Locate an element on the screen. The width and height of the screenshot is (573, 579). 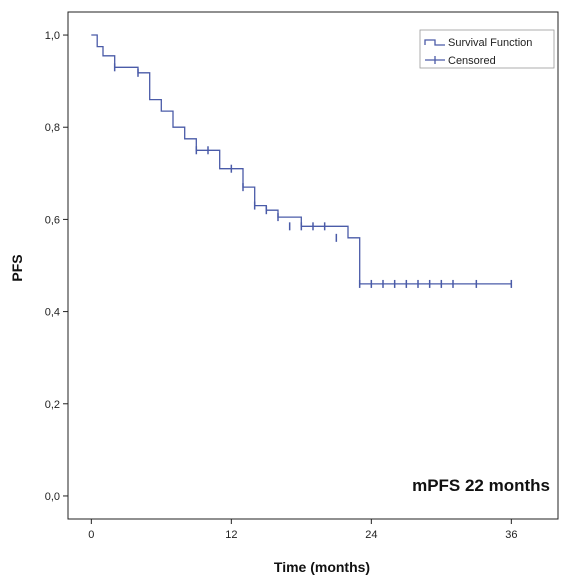
x-axis: 0 12 24 36 is located at coordinates (302, 530).